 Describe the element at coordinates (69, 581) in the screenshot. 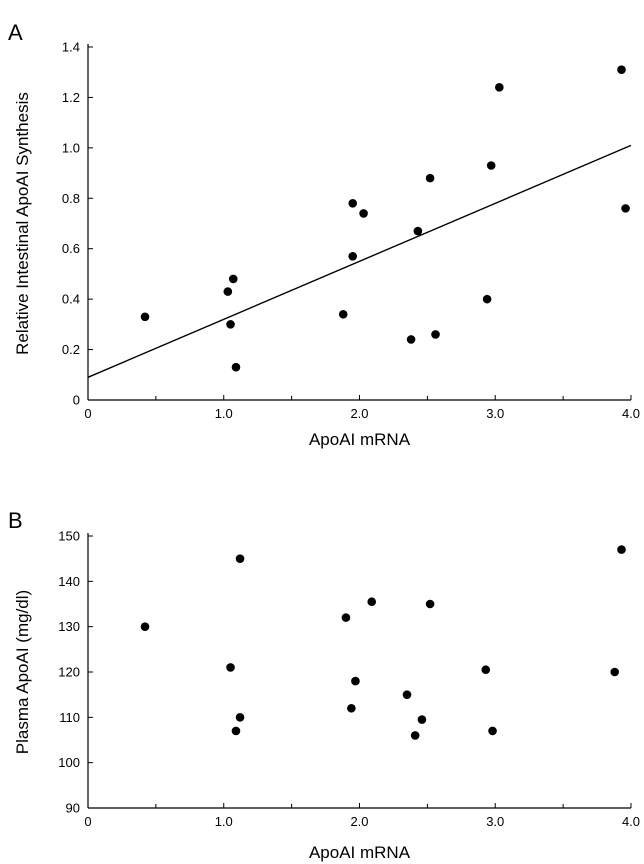

I see `panel-b-y-tick-label: 140` at that location.